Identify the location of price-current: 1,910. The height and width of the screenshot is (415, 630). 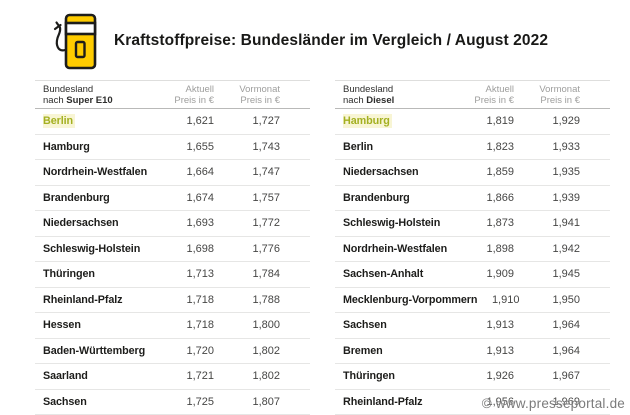
(492, 300).